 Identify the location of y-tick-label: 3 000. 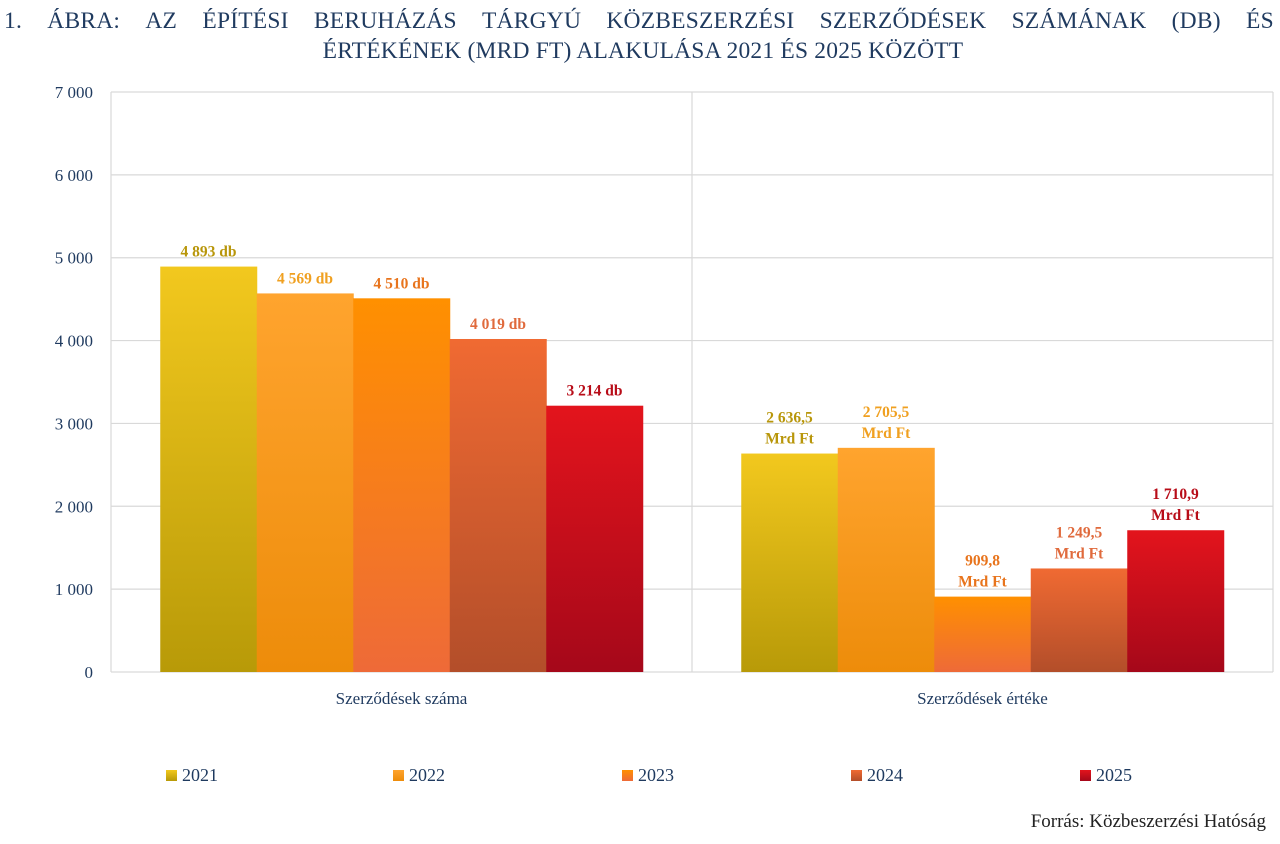
(74, 423).